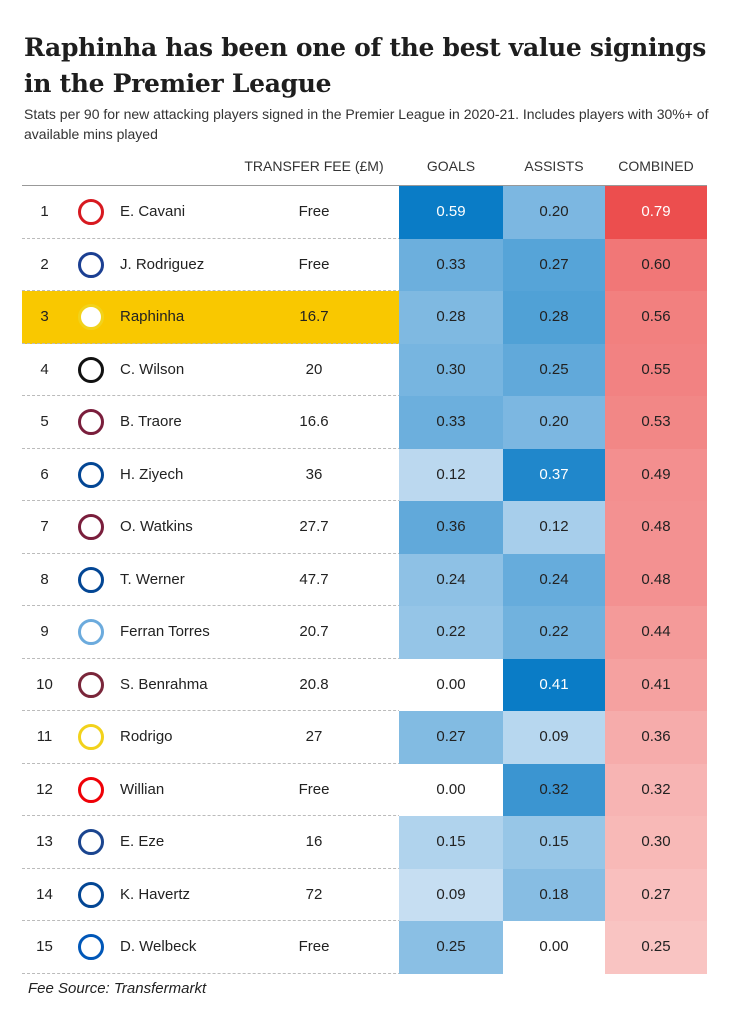 The width and height of the screenshot is (730, 1026). Describe the element at coordinates (314, 736) in the screenshot. I see `cell-text: 27` at that location.